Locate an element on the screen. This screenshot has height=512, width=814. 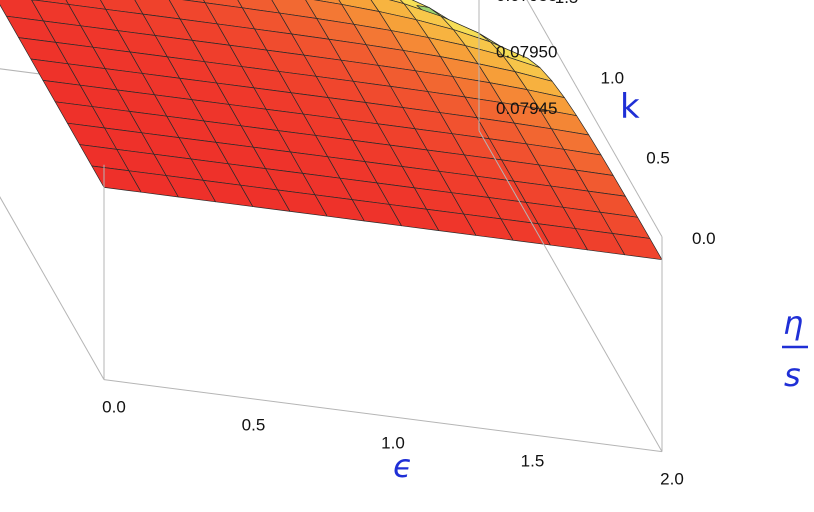
k-axis-label: k is located at coordinates (630, 107).